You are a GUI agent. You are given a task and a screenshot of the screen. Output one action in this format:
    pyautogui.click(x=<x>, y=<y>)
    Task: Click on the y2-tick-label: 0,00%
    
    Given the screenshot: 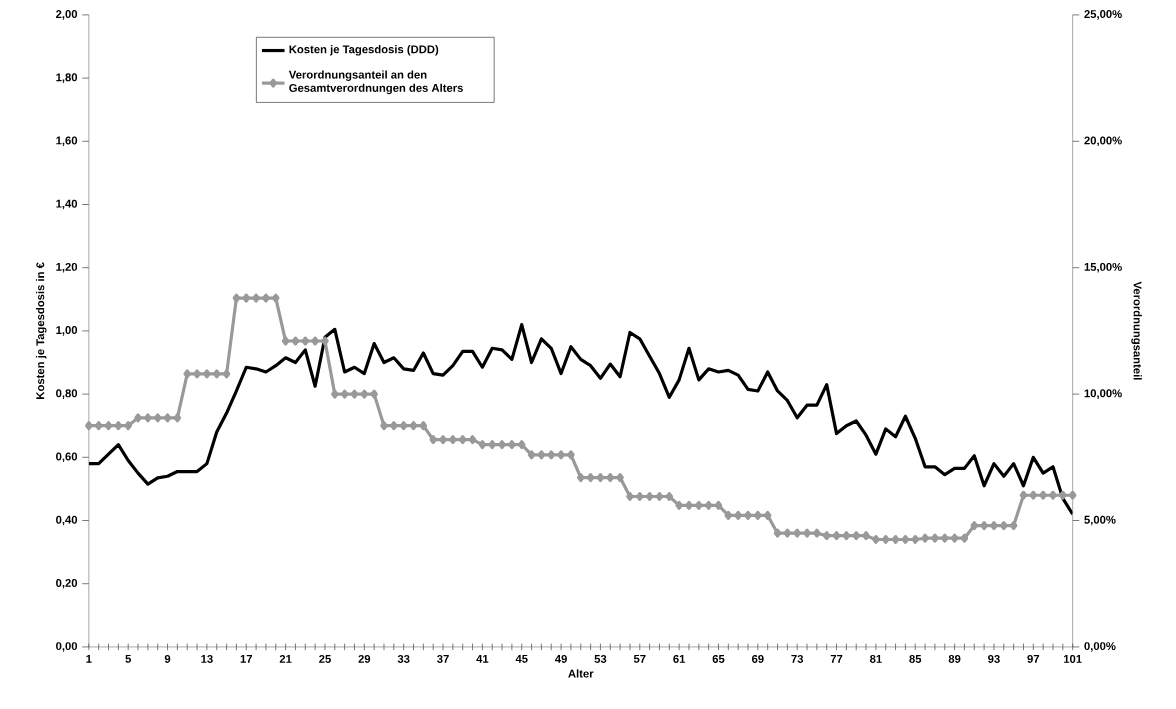 What is the action you would take?
    pyautogui.click(x=1100, y=647)
    